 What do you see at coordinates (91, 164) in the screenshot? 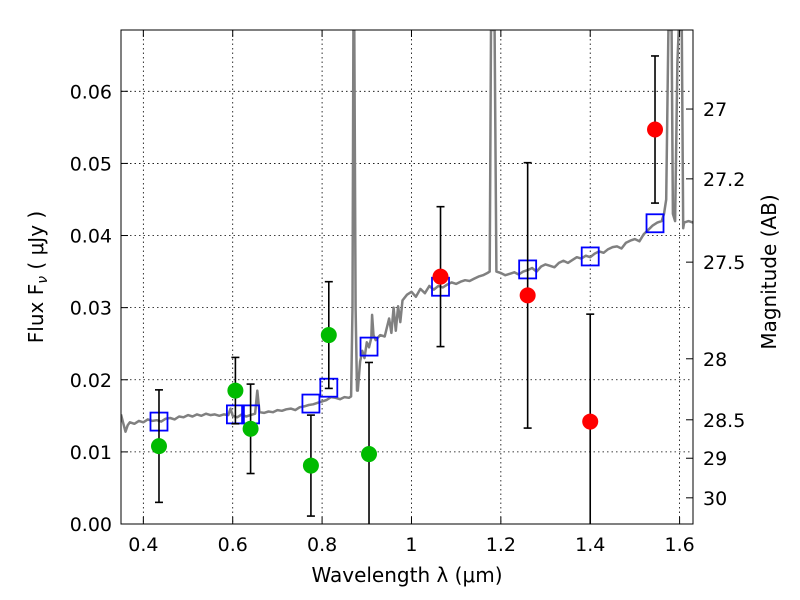
I see `y-tick-label: 0.05` at bounding box center [91, 164].